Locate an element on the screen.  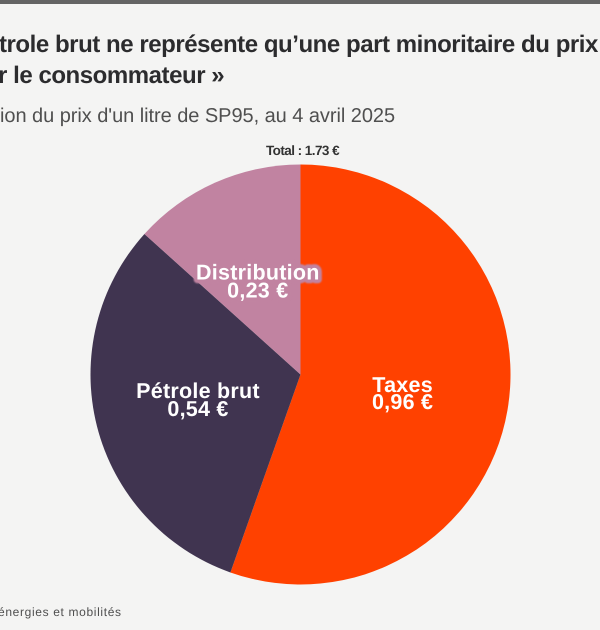
svg-text: Distribution is located at coordinates (258, 273).